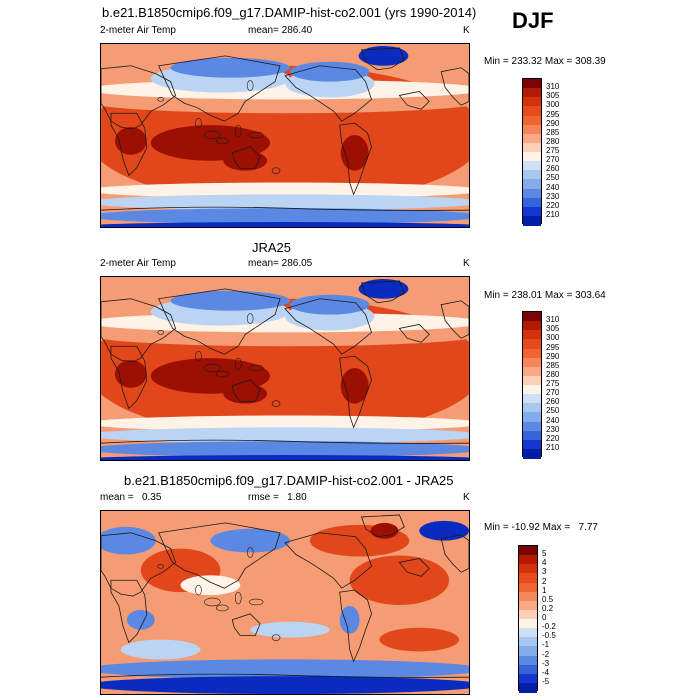  I want to click on panel-rmse-label-diff: rmse = 1.80, so click(277, 497).